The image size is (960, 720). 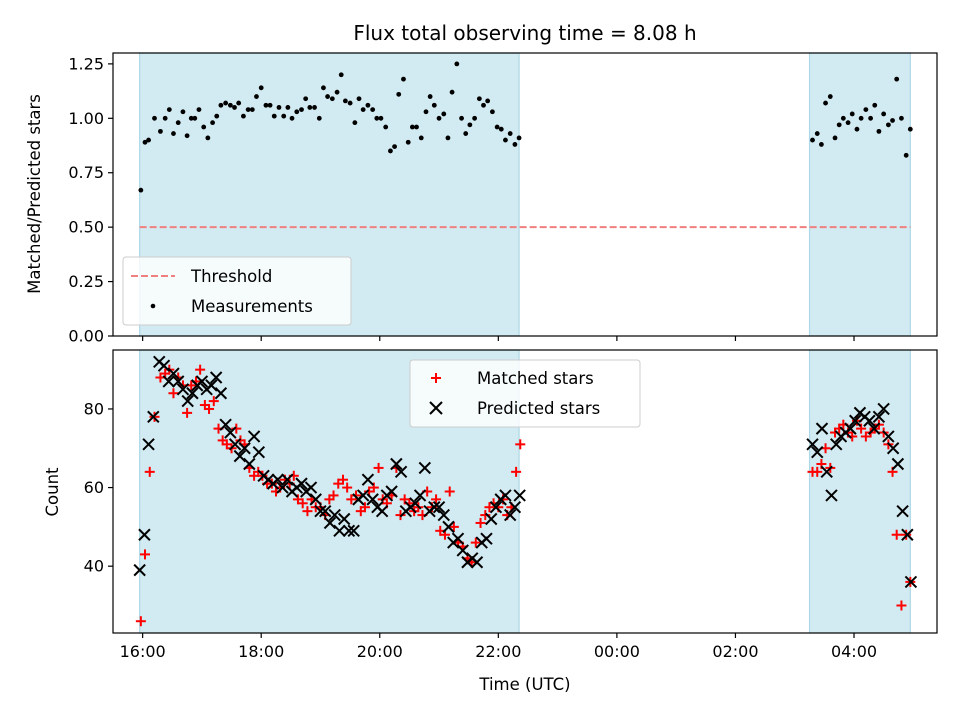 I want to click on y-tick-label: 1.25, so click(x=86, y=63).